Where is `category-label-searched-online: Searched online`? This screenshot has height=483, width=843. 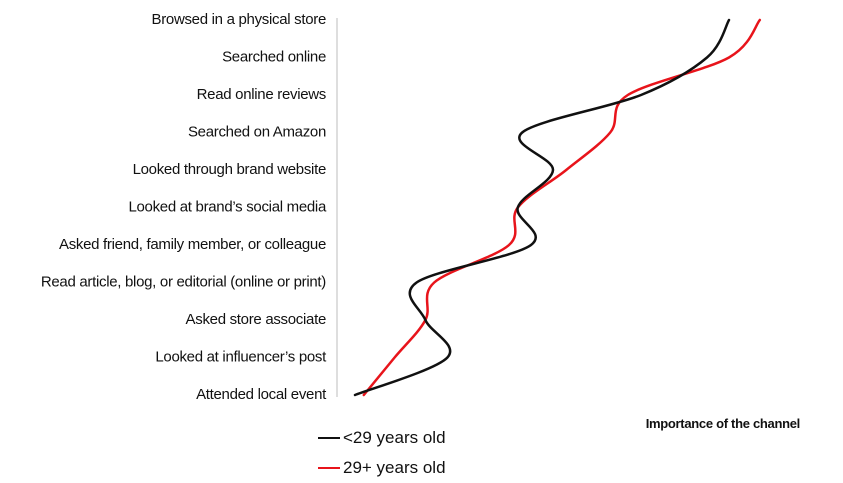 category-label-searched-online: Searched online is located at coordinates (274, 56).